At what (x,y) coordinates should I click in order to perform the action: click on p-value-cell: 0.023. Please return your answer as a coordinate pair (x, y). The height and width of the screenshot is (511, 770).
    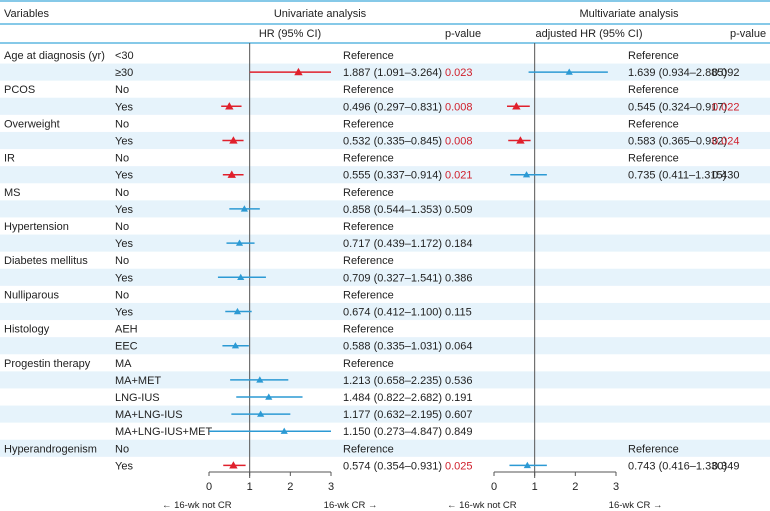
    Looking at the image, I should click on (459, 73).